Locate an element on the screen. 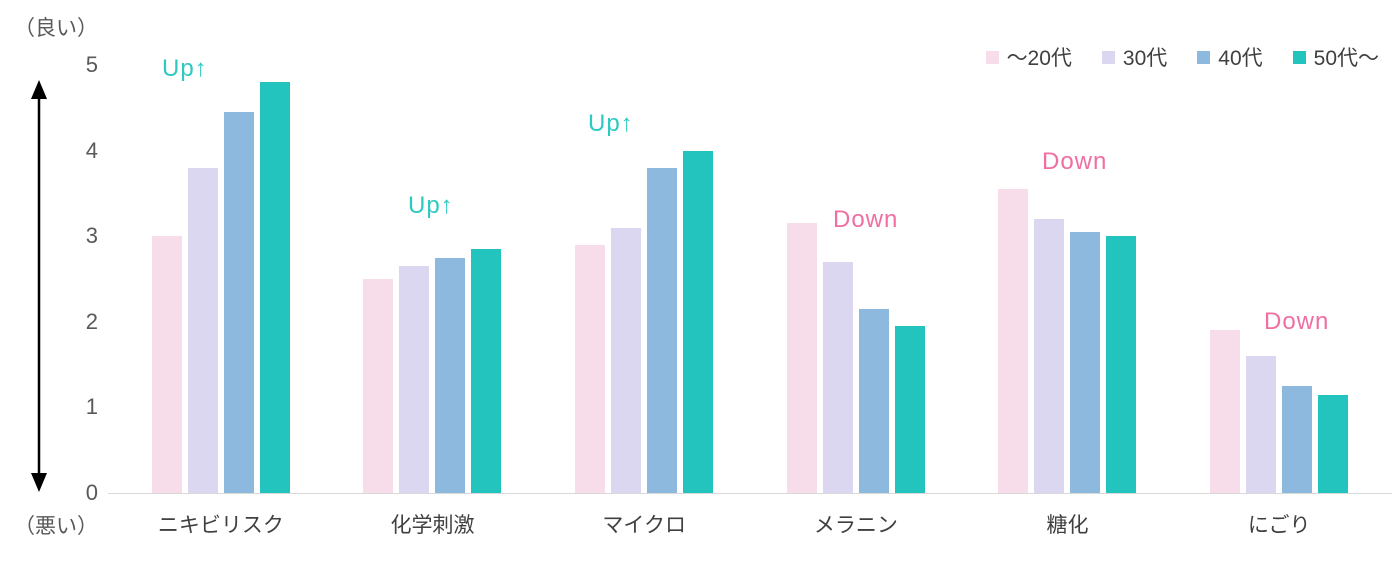 The width and height of the screenshot is (1395, 568). legend-item-3: 50代～ is located at coordinates (1335, 57).